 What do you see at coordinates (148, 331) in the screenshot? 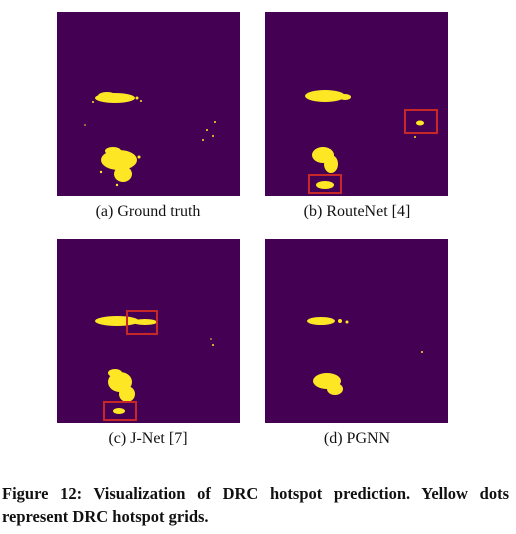
I see `heatmap-jnet` at bounding box center [148, 331].